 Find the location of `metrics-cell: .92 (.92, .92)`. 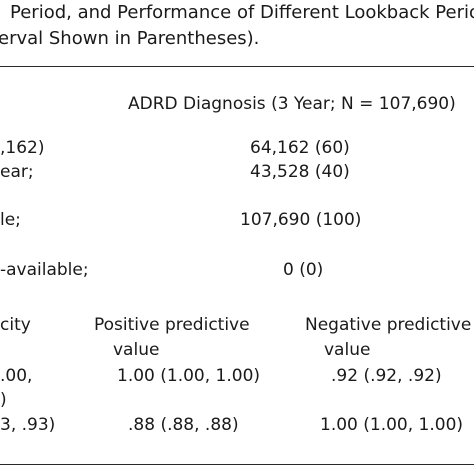

metrics-cell: .92 (.92, .92) is located at coordinates (386, 376).